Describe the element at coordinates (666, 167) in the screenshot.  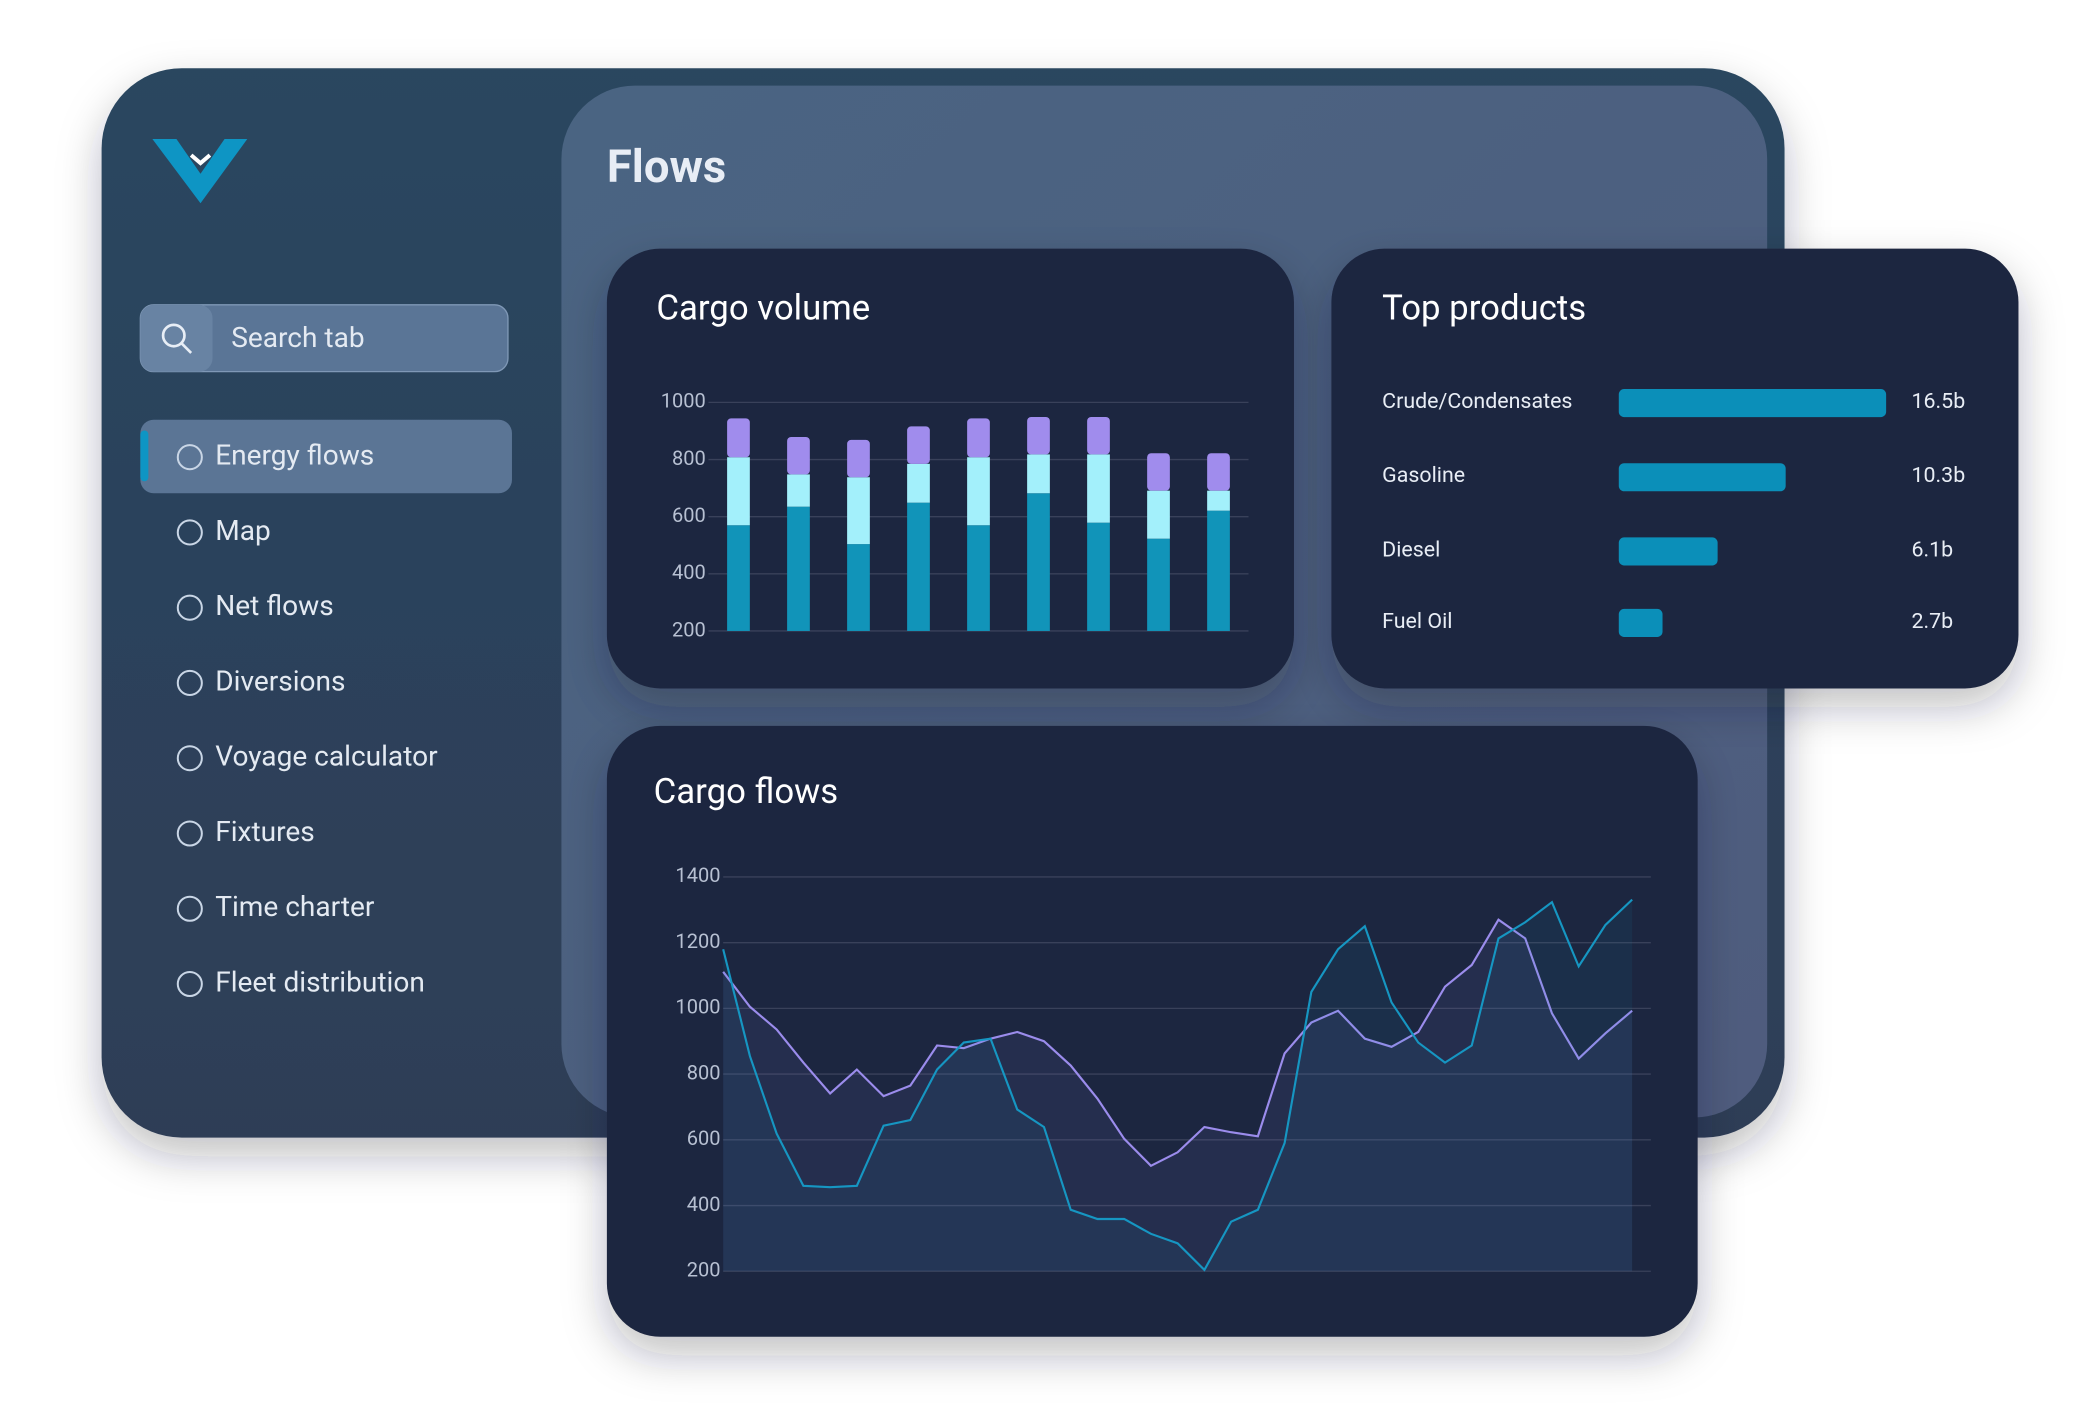
I see `page-title: Flows` at that location.